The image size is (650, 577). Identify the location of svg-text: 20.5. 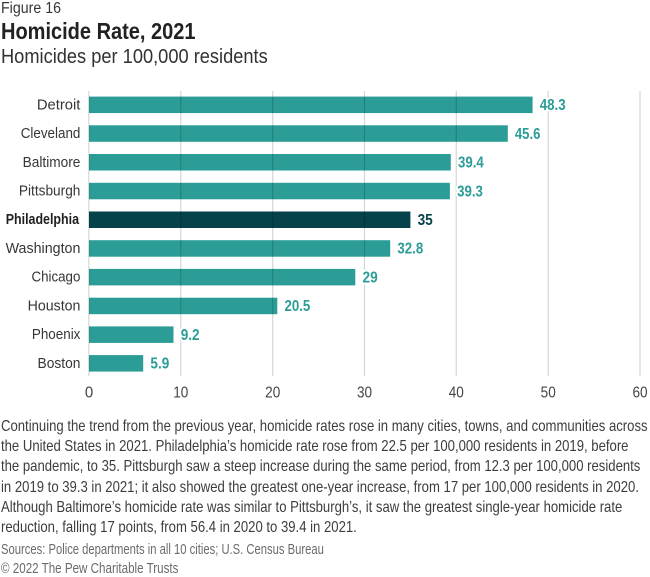
(298, 306).